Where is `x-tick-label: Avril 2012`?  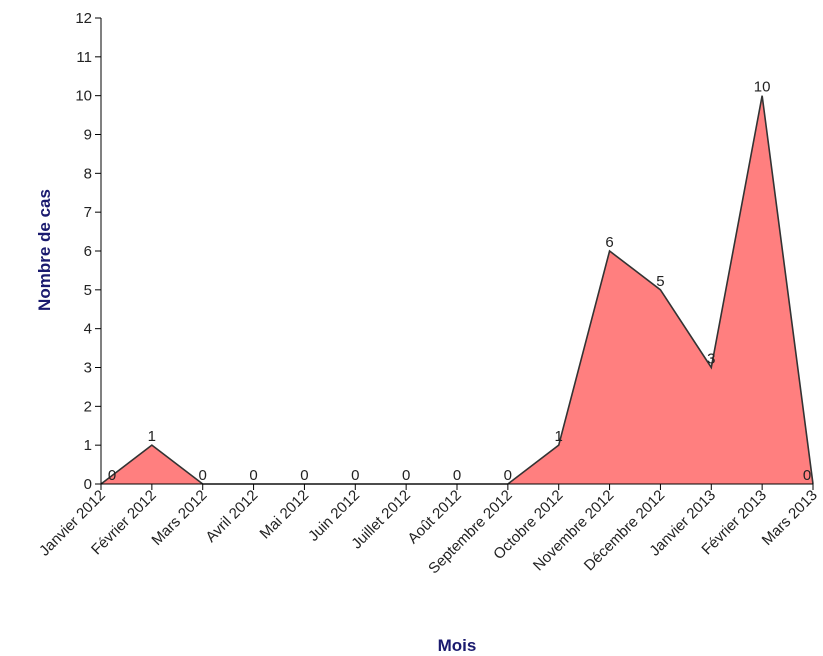
x-tick-label: Avril 2012 is located at coordinates (231, 516).